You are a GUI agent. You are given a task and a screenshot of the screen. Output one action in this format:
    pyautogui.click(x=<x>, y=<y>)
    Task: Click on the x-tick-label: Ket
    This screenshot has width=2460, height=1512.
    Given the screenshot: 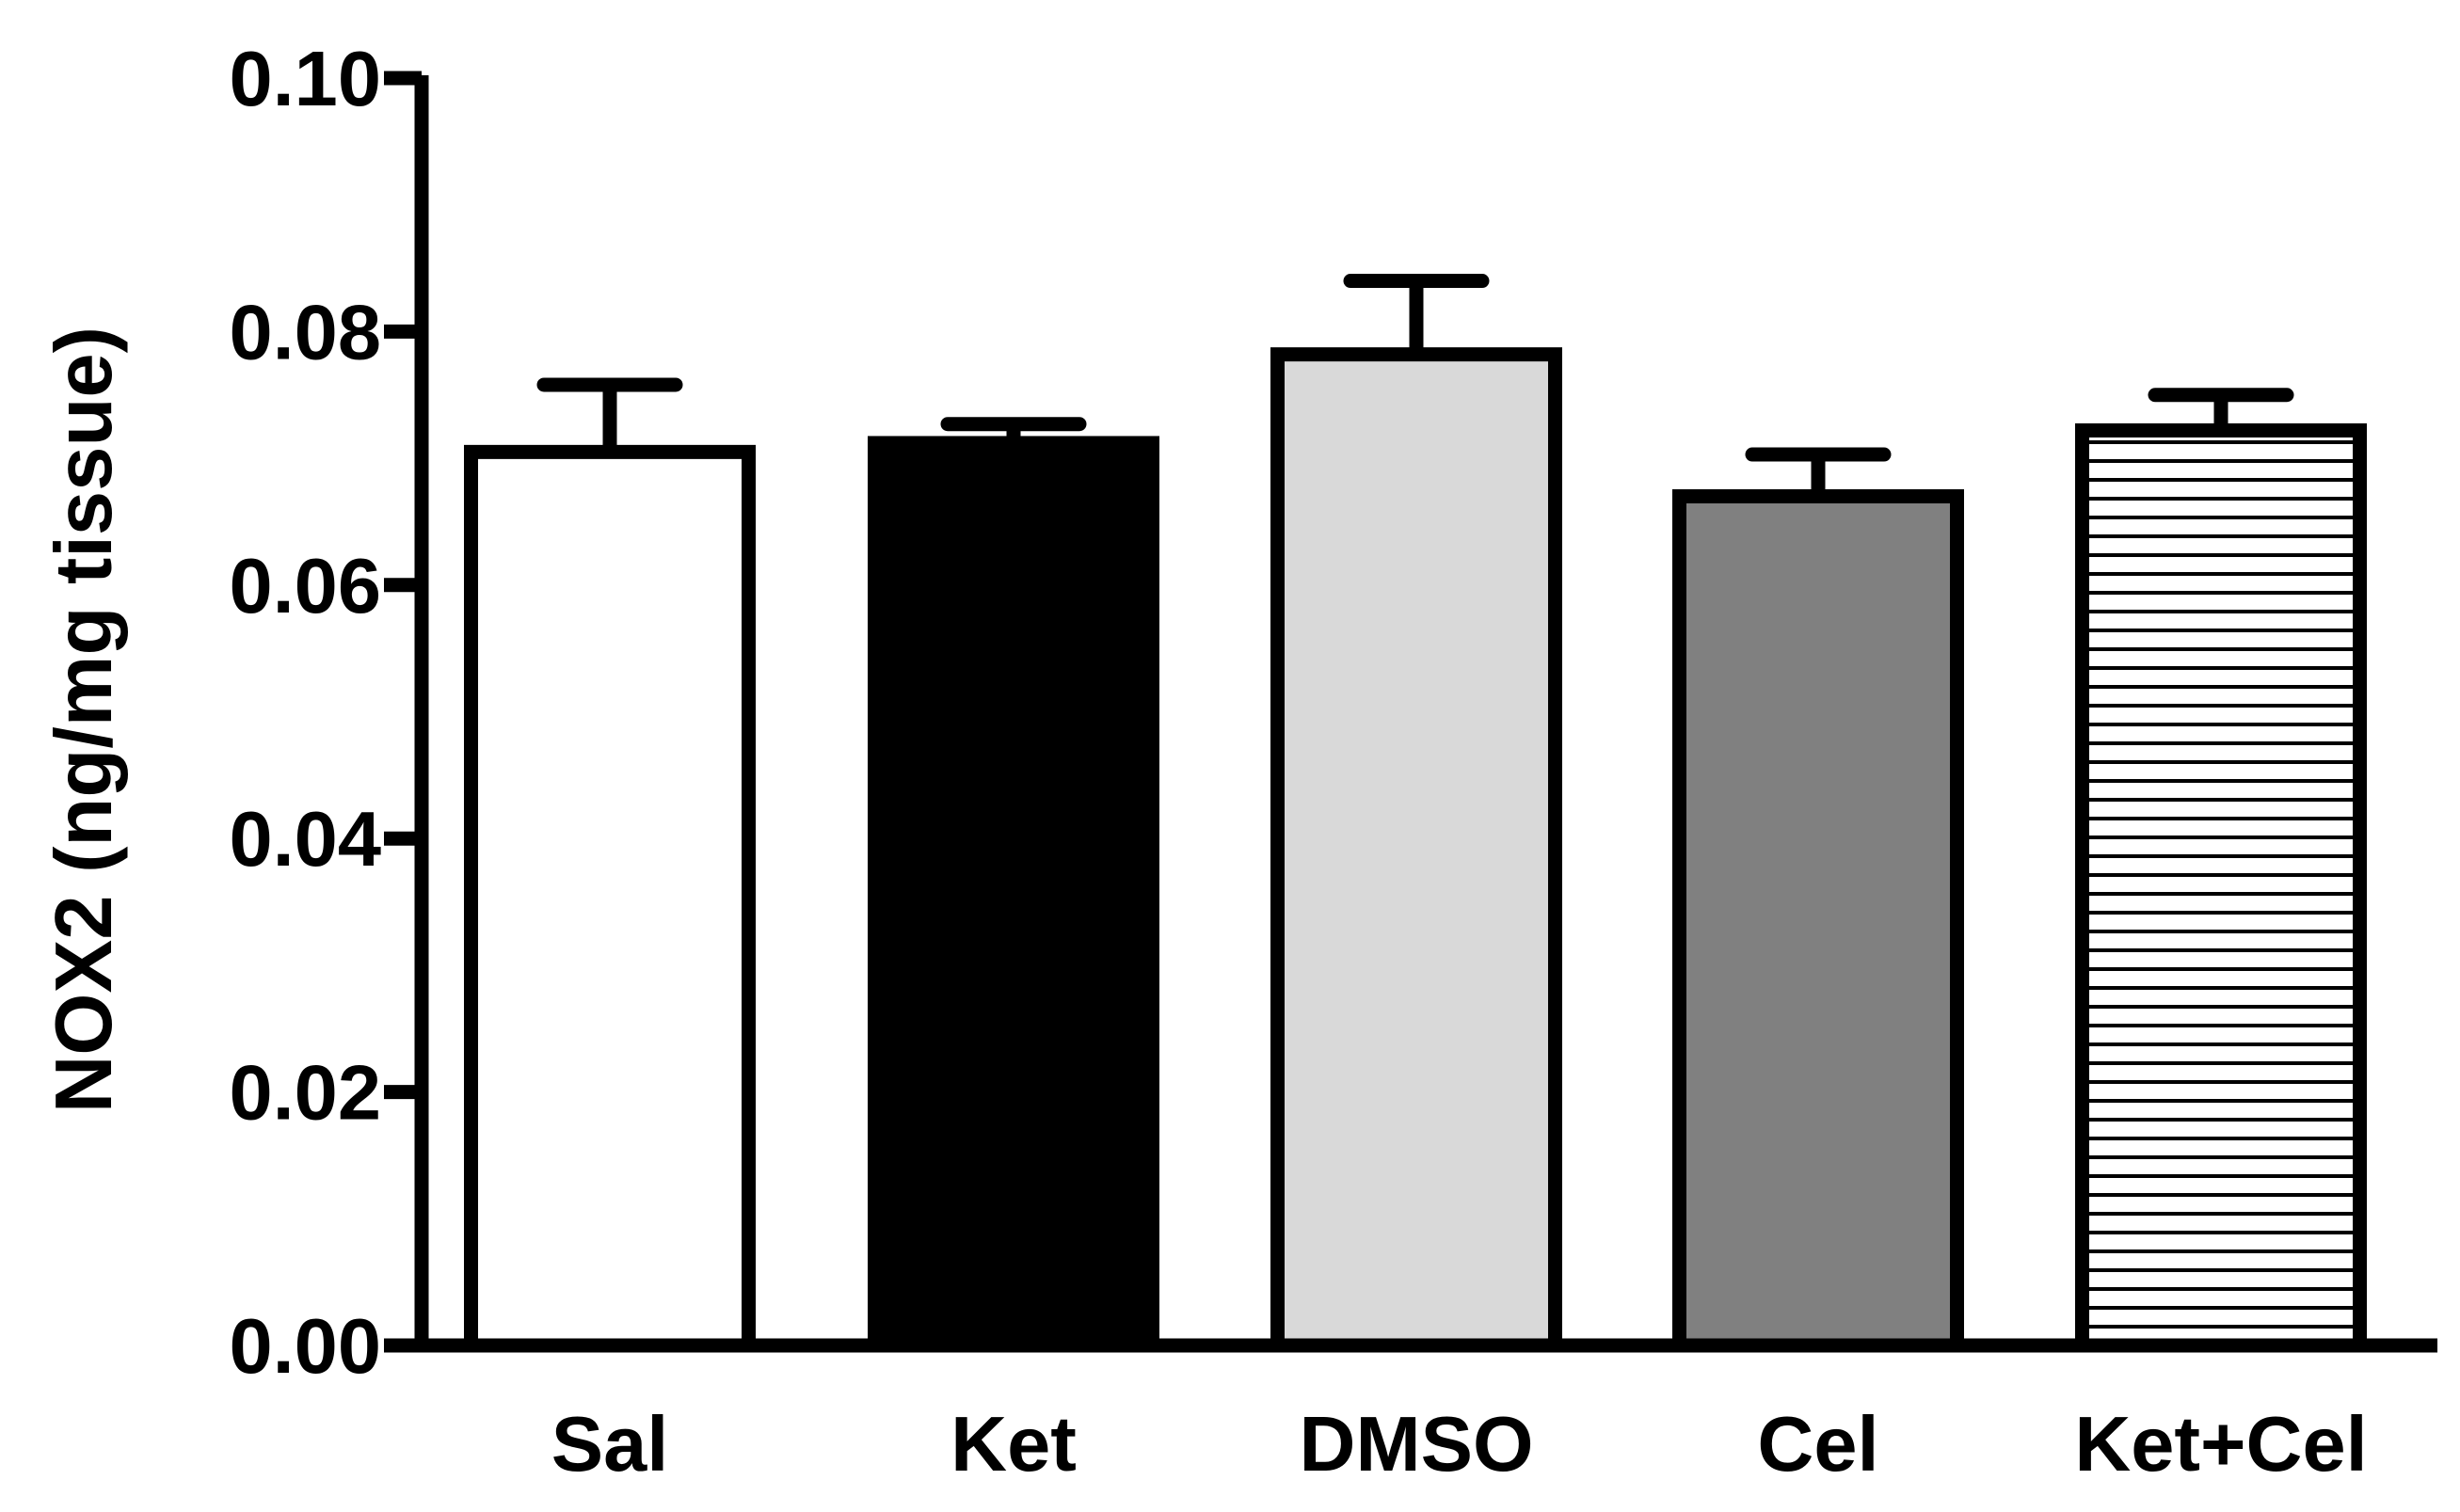 What is the action you would take?
    pyautogui.click(x=1013, y=1444)
    